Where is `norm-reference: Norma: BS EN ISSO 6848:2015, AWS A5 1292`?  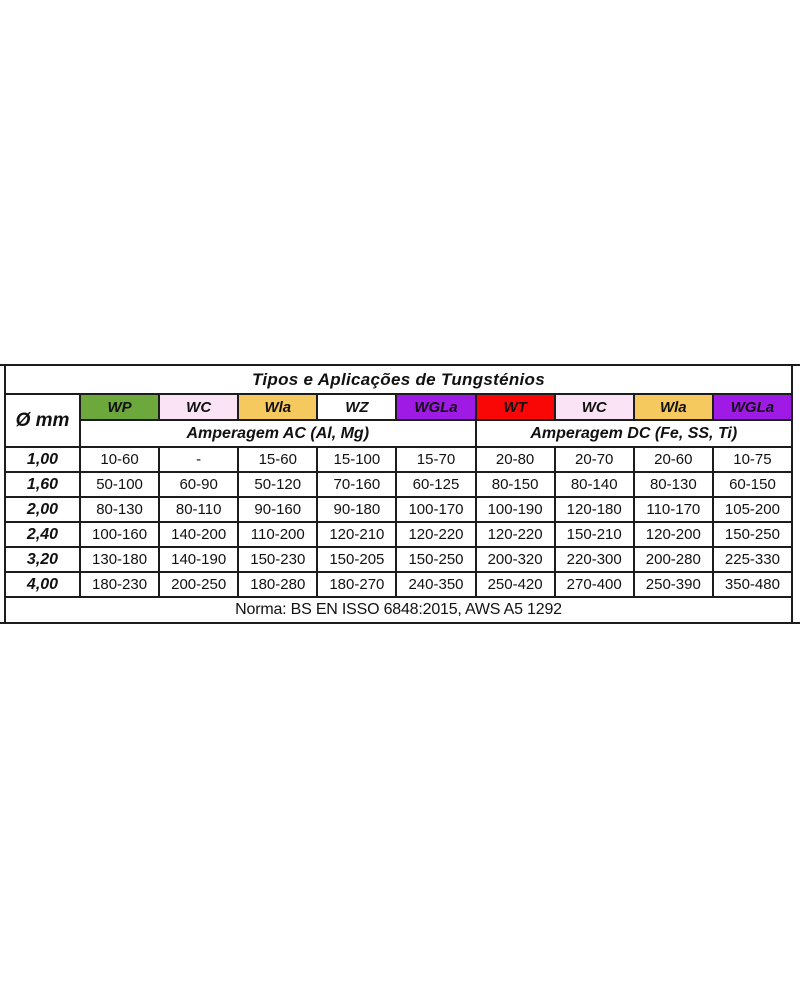
norm-reference: Norma: BS EN ISSO 6848:2015, AWS A5 1292 is located at coordinates (398, 610).